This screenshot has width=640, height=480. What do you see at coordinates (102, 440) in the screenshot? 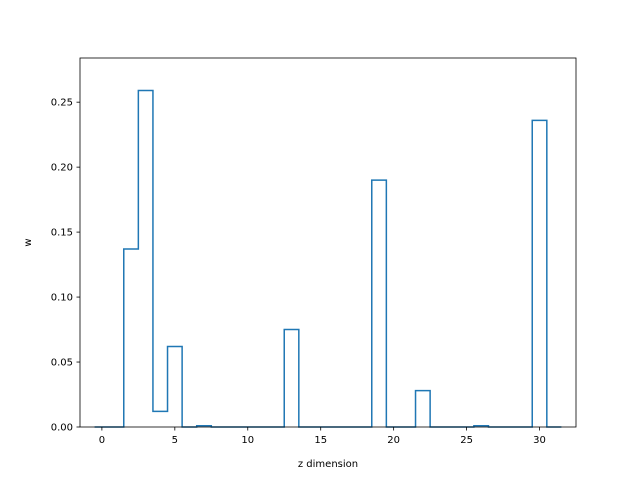
I see `x-tick-label: 0` at bounding box center [102, 440].